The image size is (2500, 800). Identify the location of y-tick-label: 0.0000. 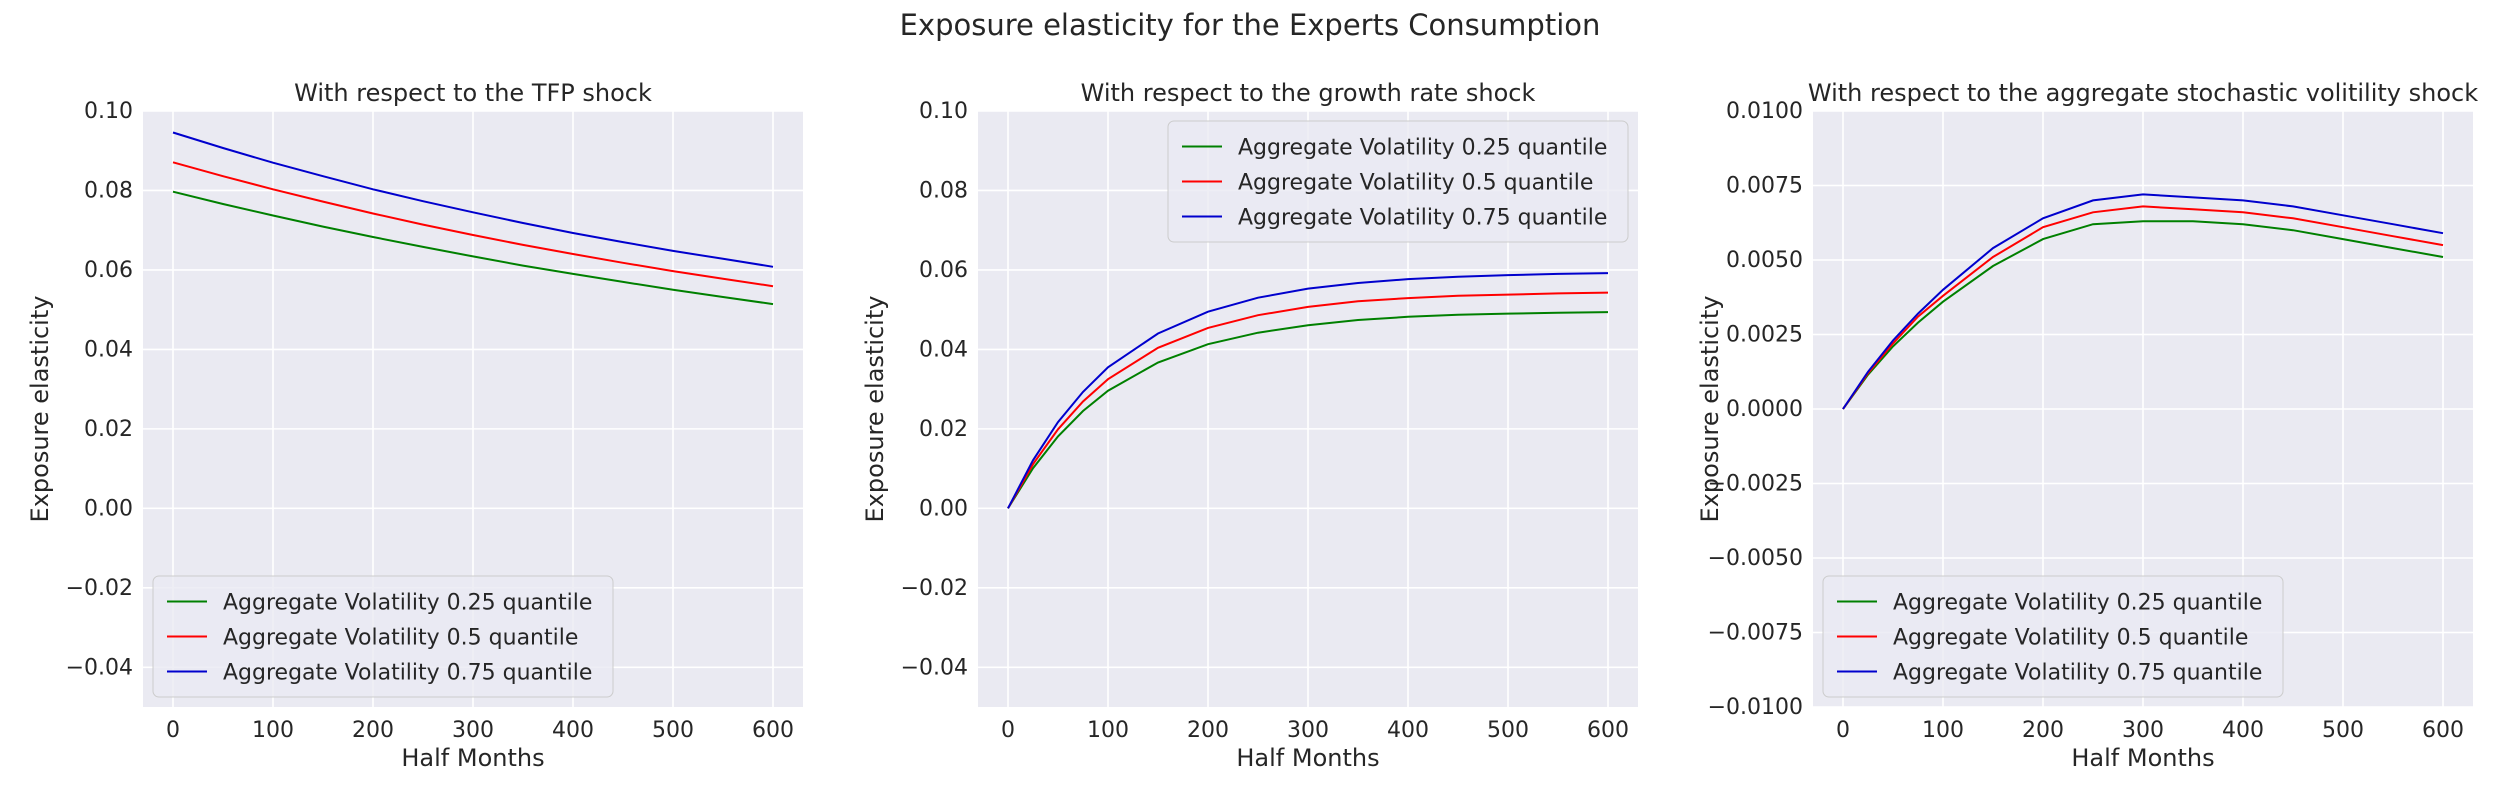
(1764, 409).